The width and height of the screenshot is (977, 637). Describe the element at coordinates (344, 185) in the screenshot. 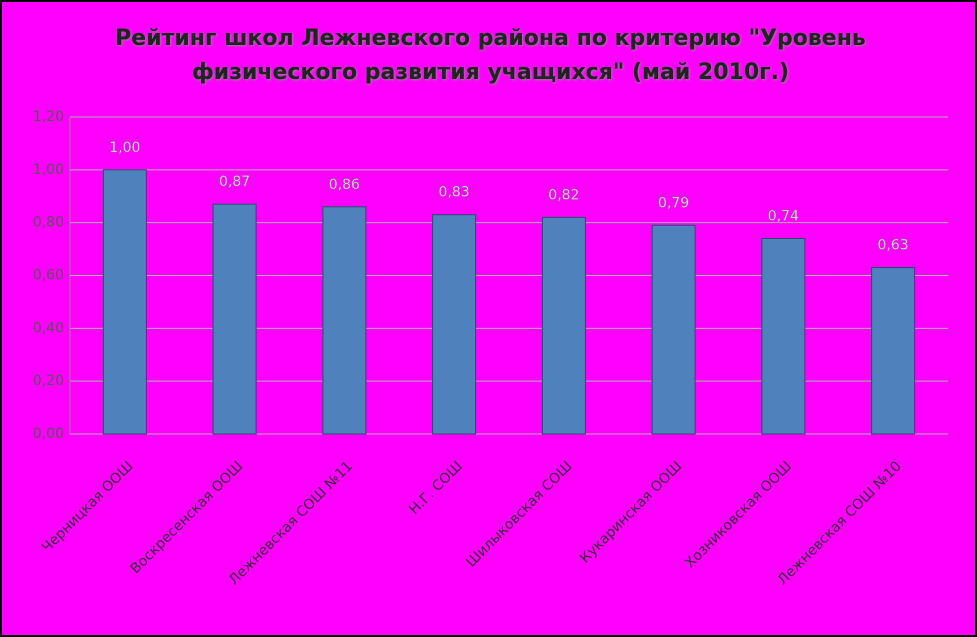

I see `value-label: 0,86` at that location.